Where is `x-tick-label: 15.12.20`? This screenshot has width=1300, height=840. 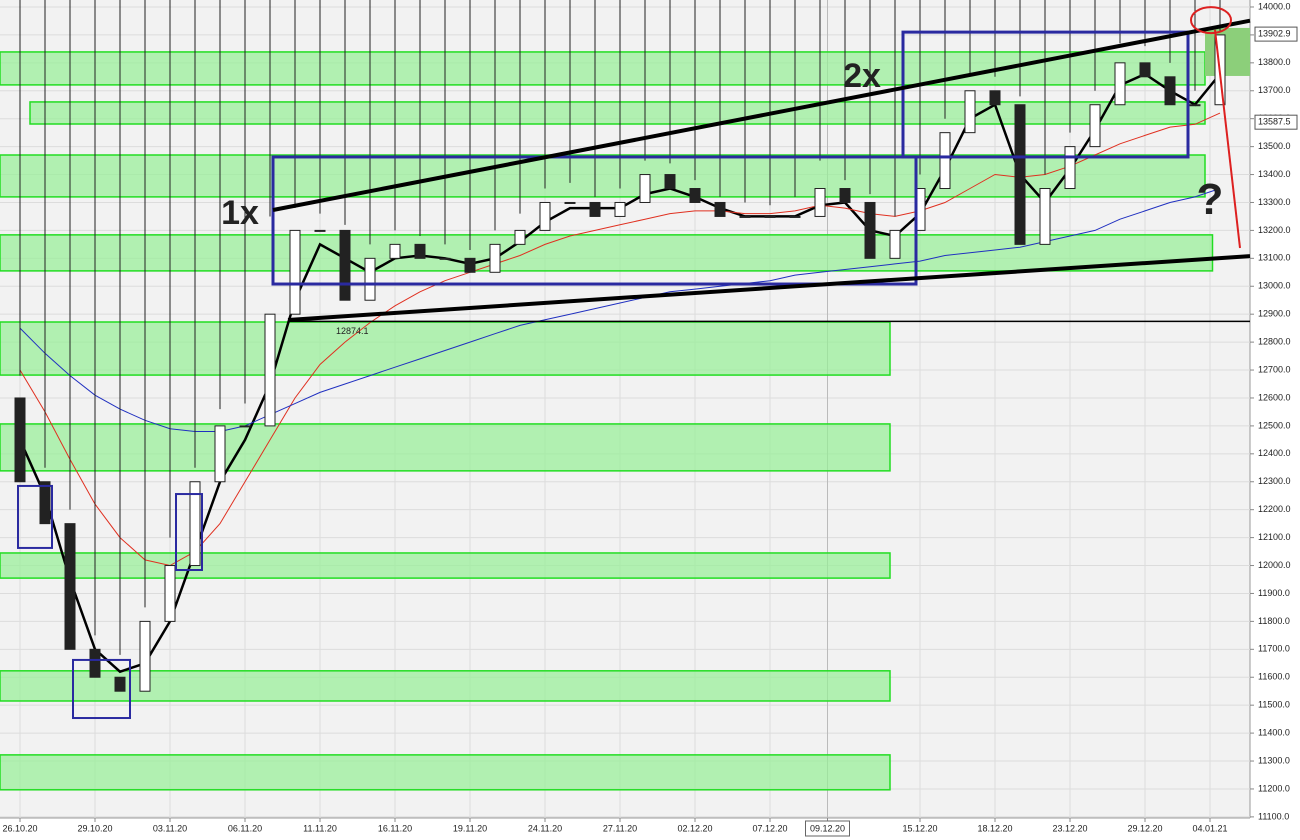
x-tick-label: 15.12.20 is located at coordinates (919, 828).